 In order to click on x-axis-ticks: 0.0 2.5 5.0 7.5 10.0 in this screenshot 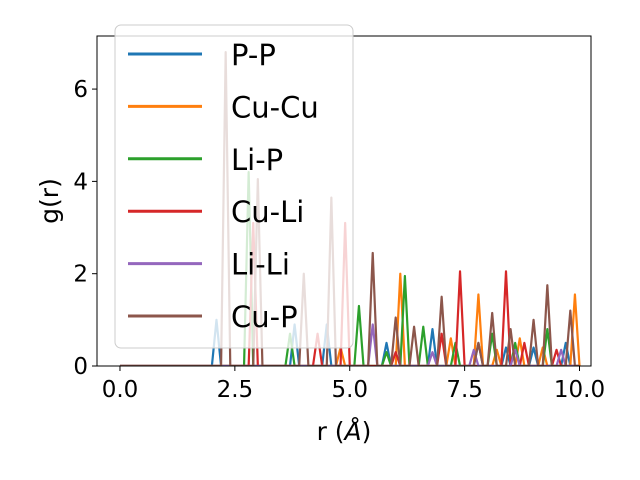, I will do `click(353, 384)`.